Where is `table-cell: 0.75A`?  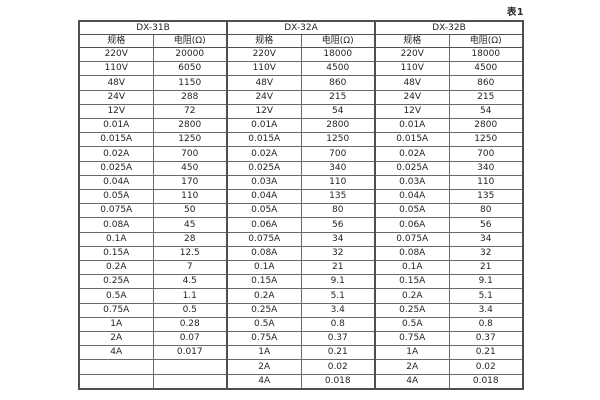 table-cell: 0.75A is located at coordinates (412, 339).